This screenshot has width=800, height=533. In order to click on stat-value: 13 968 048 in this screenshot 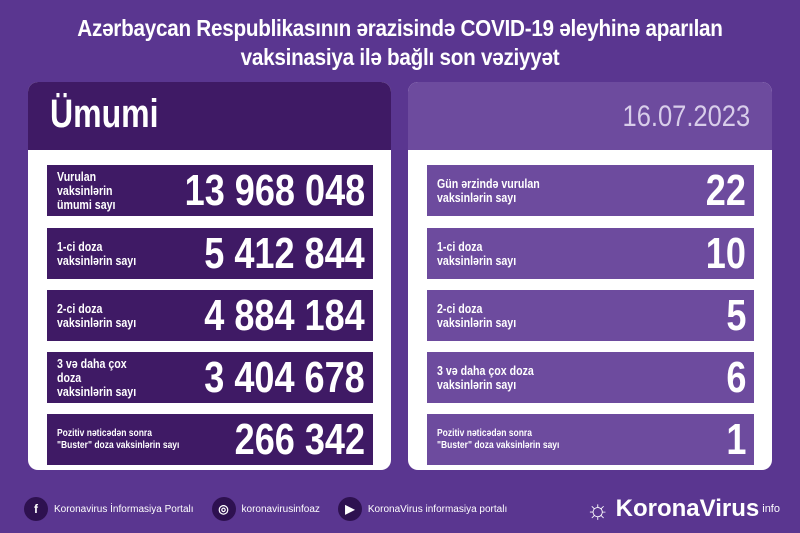, I will do `click(274, 190)`.